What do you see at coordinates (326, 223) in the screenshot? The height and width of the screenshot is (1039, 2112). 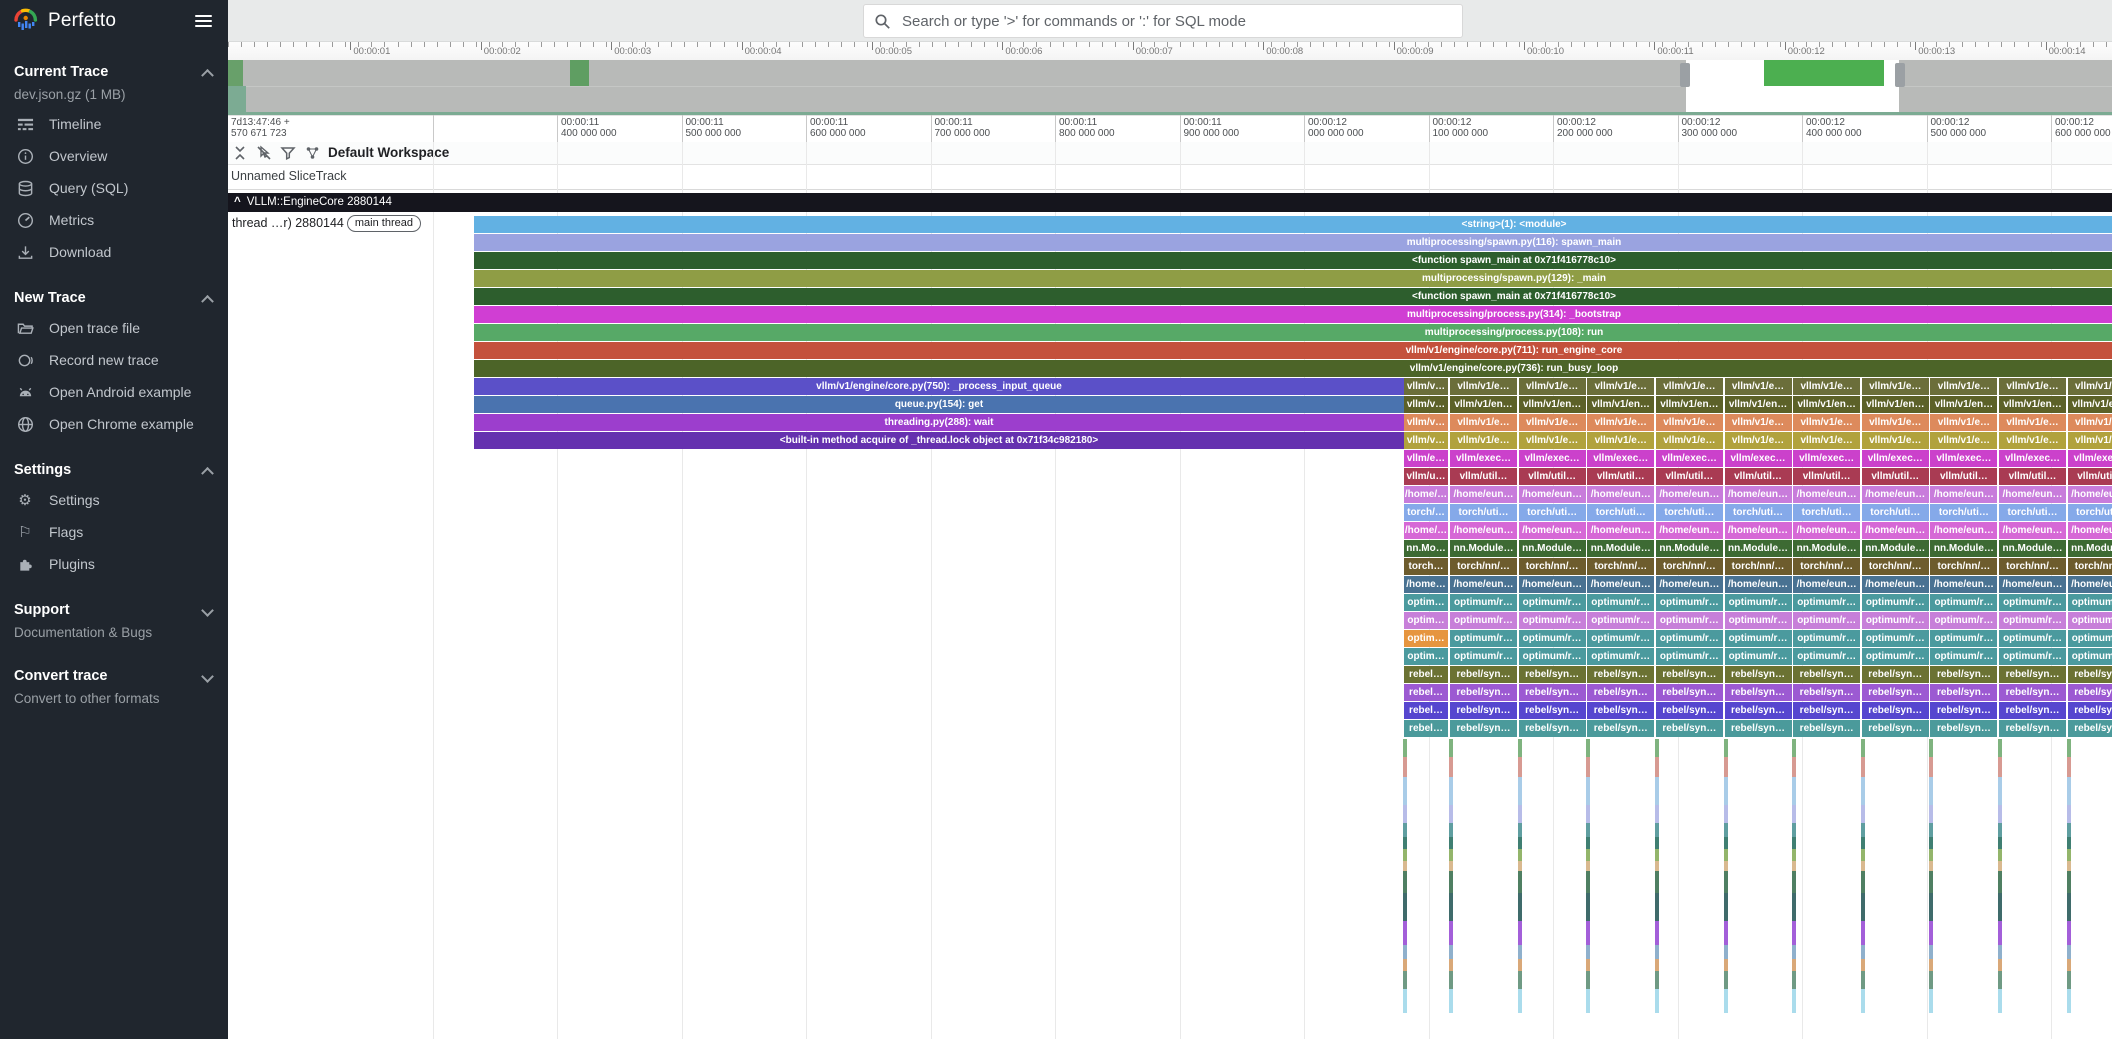 I see `thread-track-label: thread …r) 2880144 main thread` at bounding box center [326, 223].